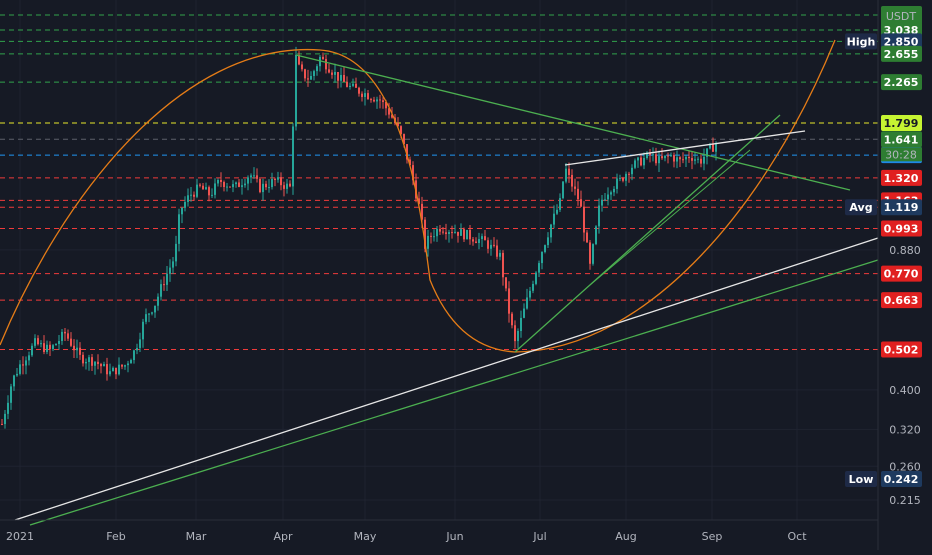  Describe the element at coordinates (901, 349) in the screenshot. I see `price-tag: 0.502` at that location.